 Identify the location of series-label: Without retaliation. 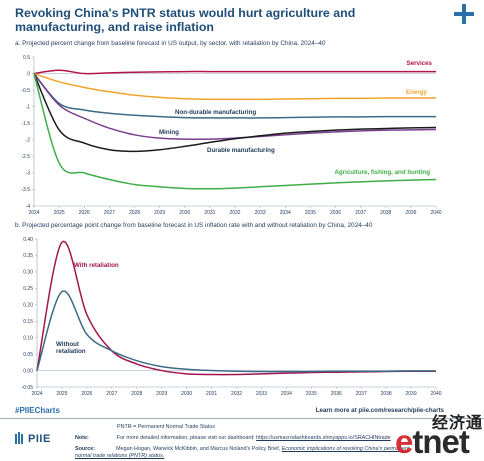
(71, 348).